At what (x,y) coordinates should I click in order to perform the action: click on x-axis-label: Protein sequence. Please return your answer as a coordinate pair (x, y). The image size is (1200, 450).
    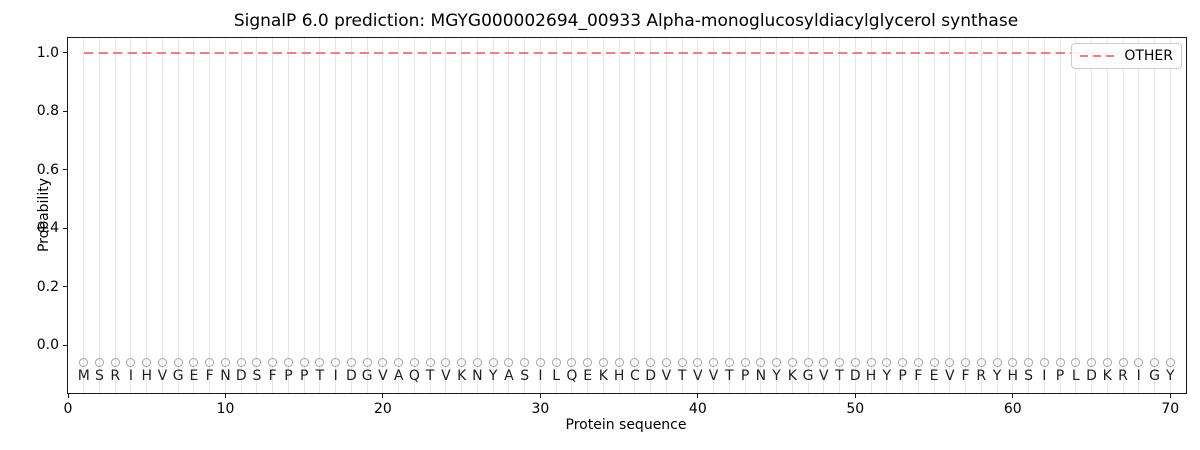
    Looking at the image, I should click on (626, 425).